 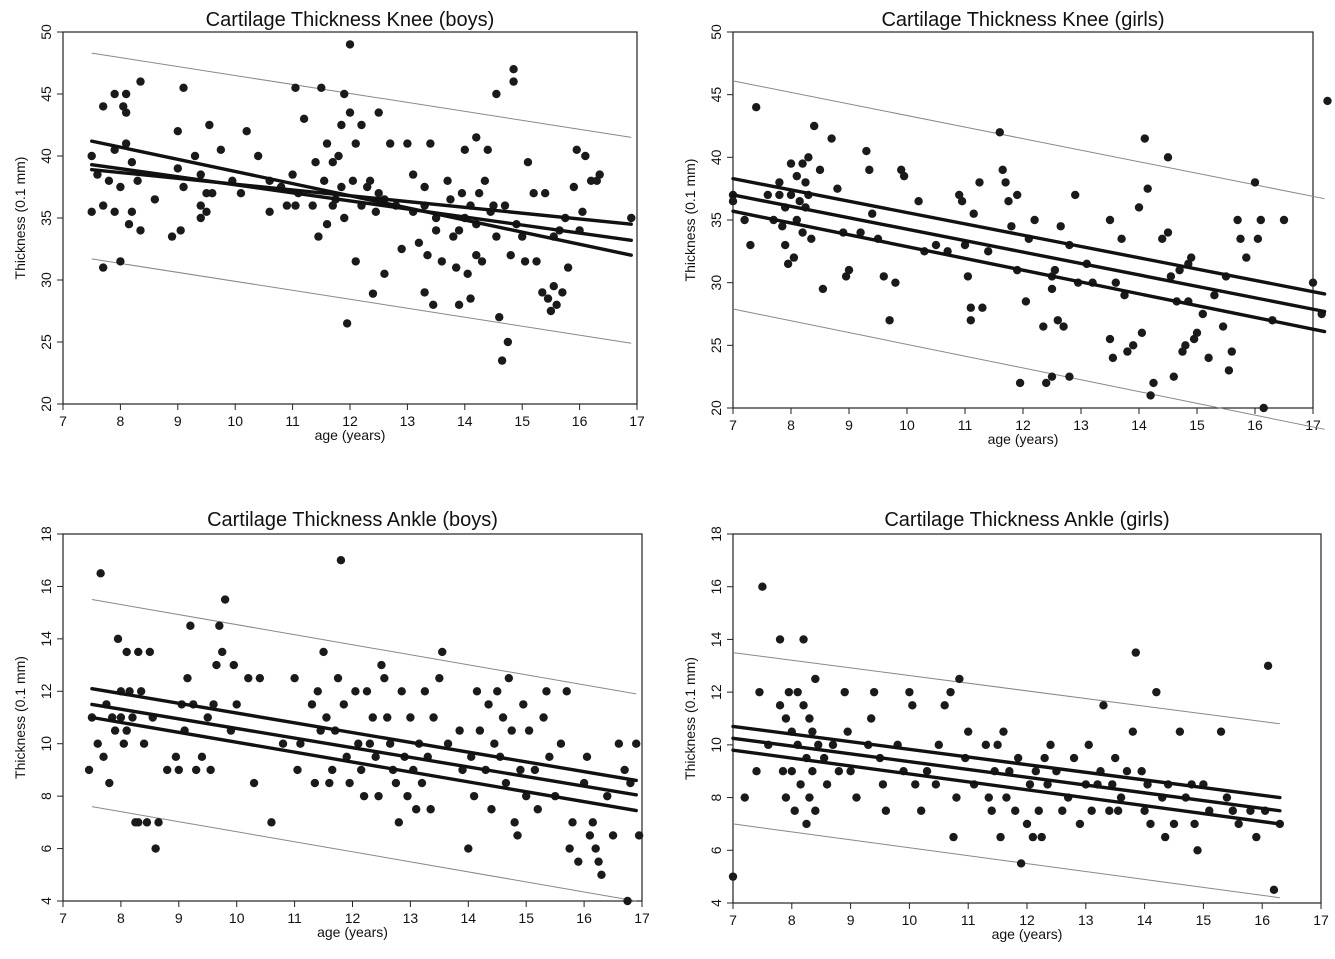 I want to click on x-tick-label: 15, so click(x=522, y=421).